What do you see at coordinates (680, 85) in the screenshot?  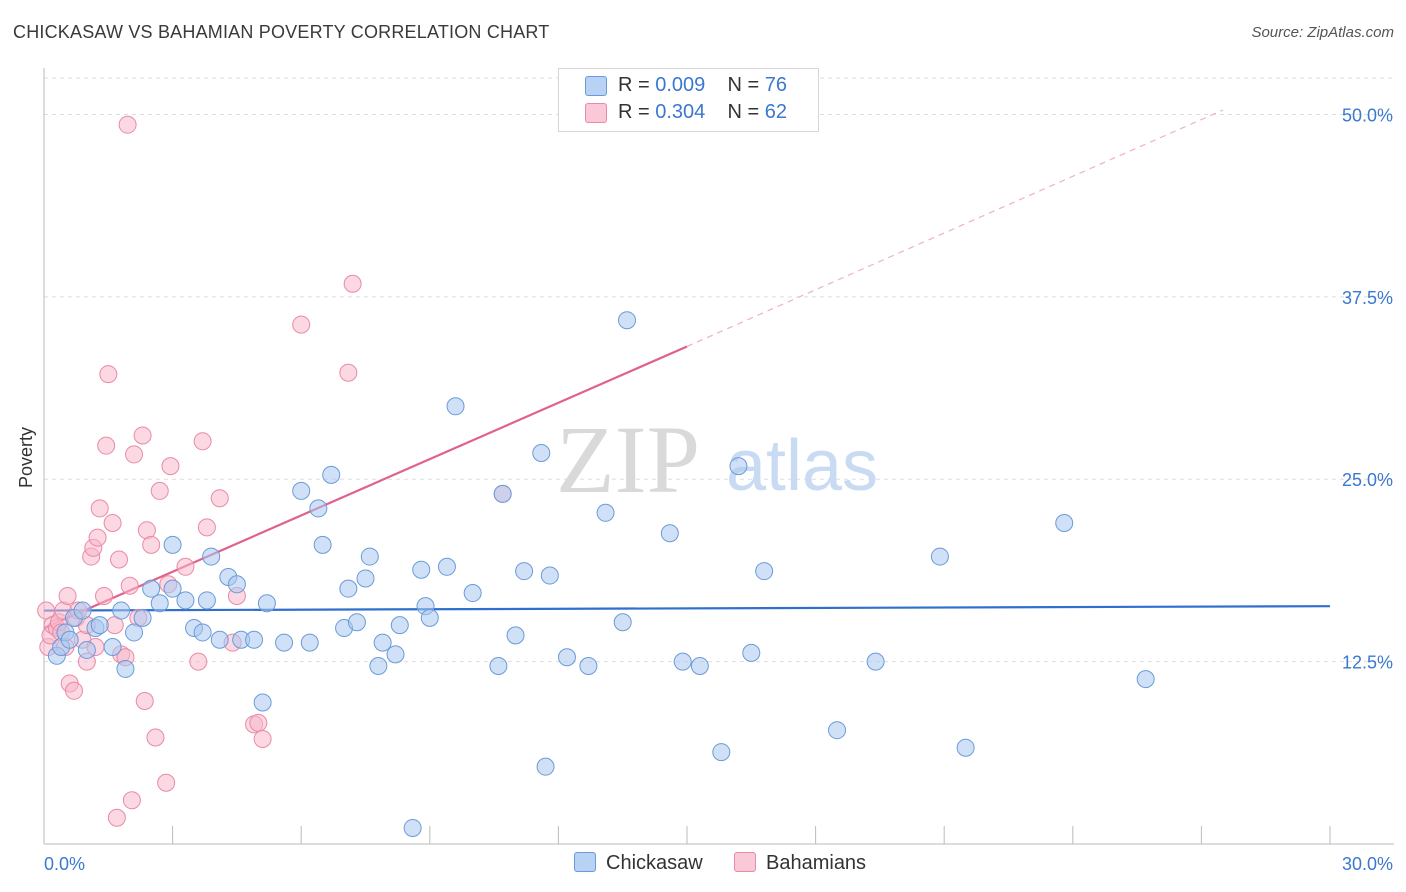 I see `legend-r-value-chickasaw: 0.009` at bounding box center [680, 85].